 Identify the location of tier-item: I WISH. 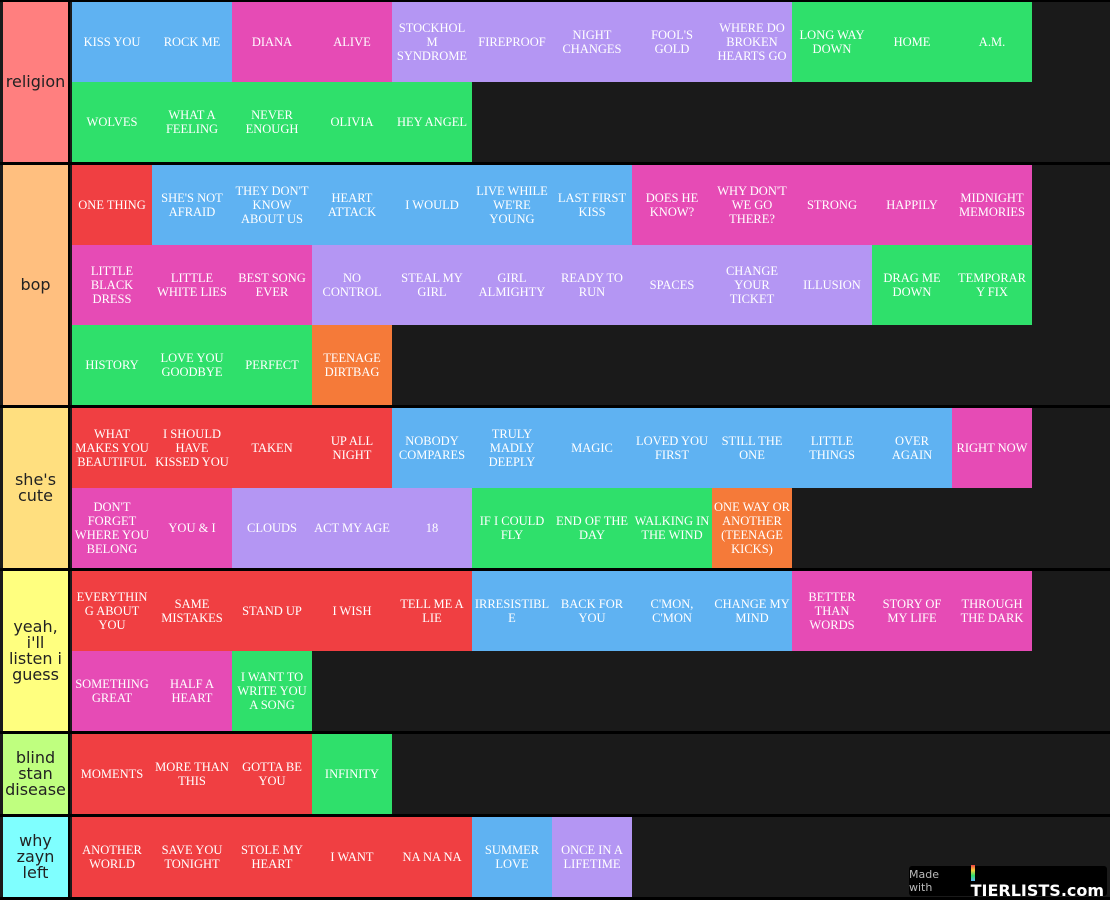
(352, 611).